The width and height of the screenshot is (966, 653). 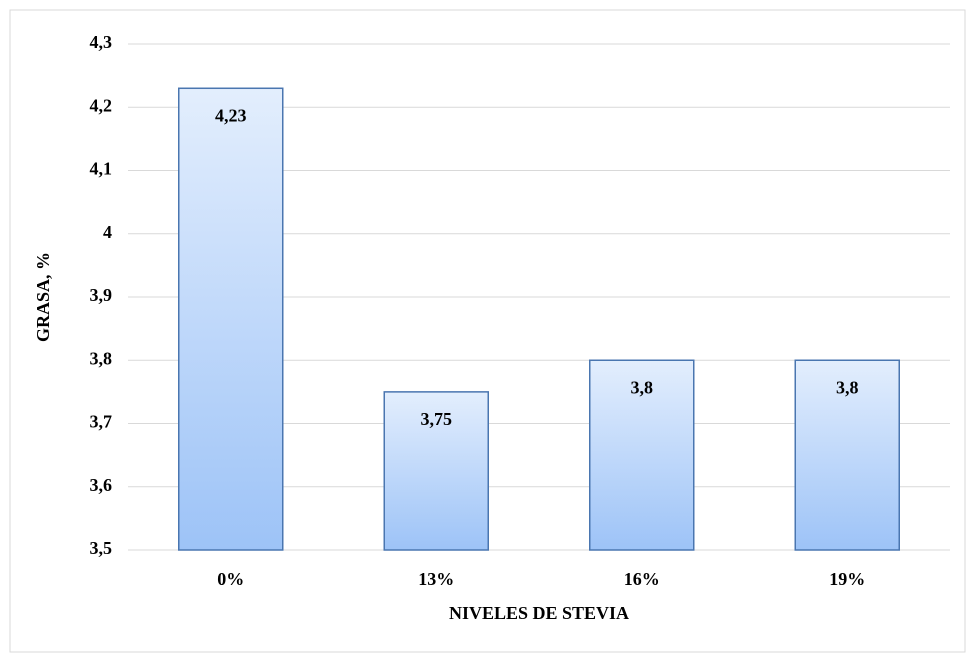 I want to click on x-tick-label: 16%, so click(x=642, y=579).